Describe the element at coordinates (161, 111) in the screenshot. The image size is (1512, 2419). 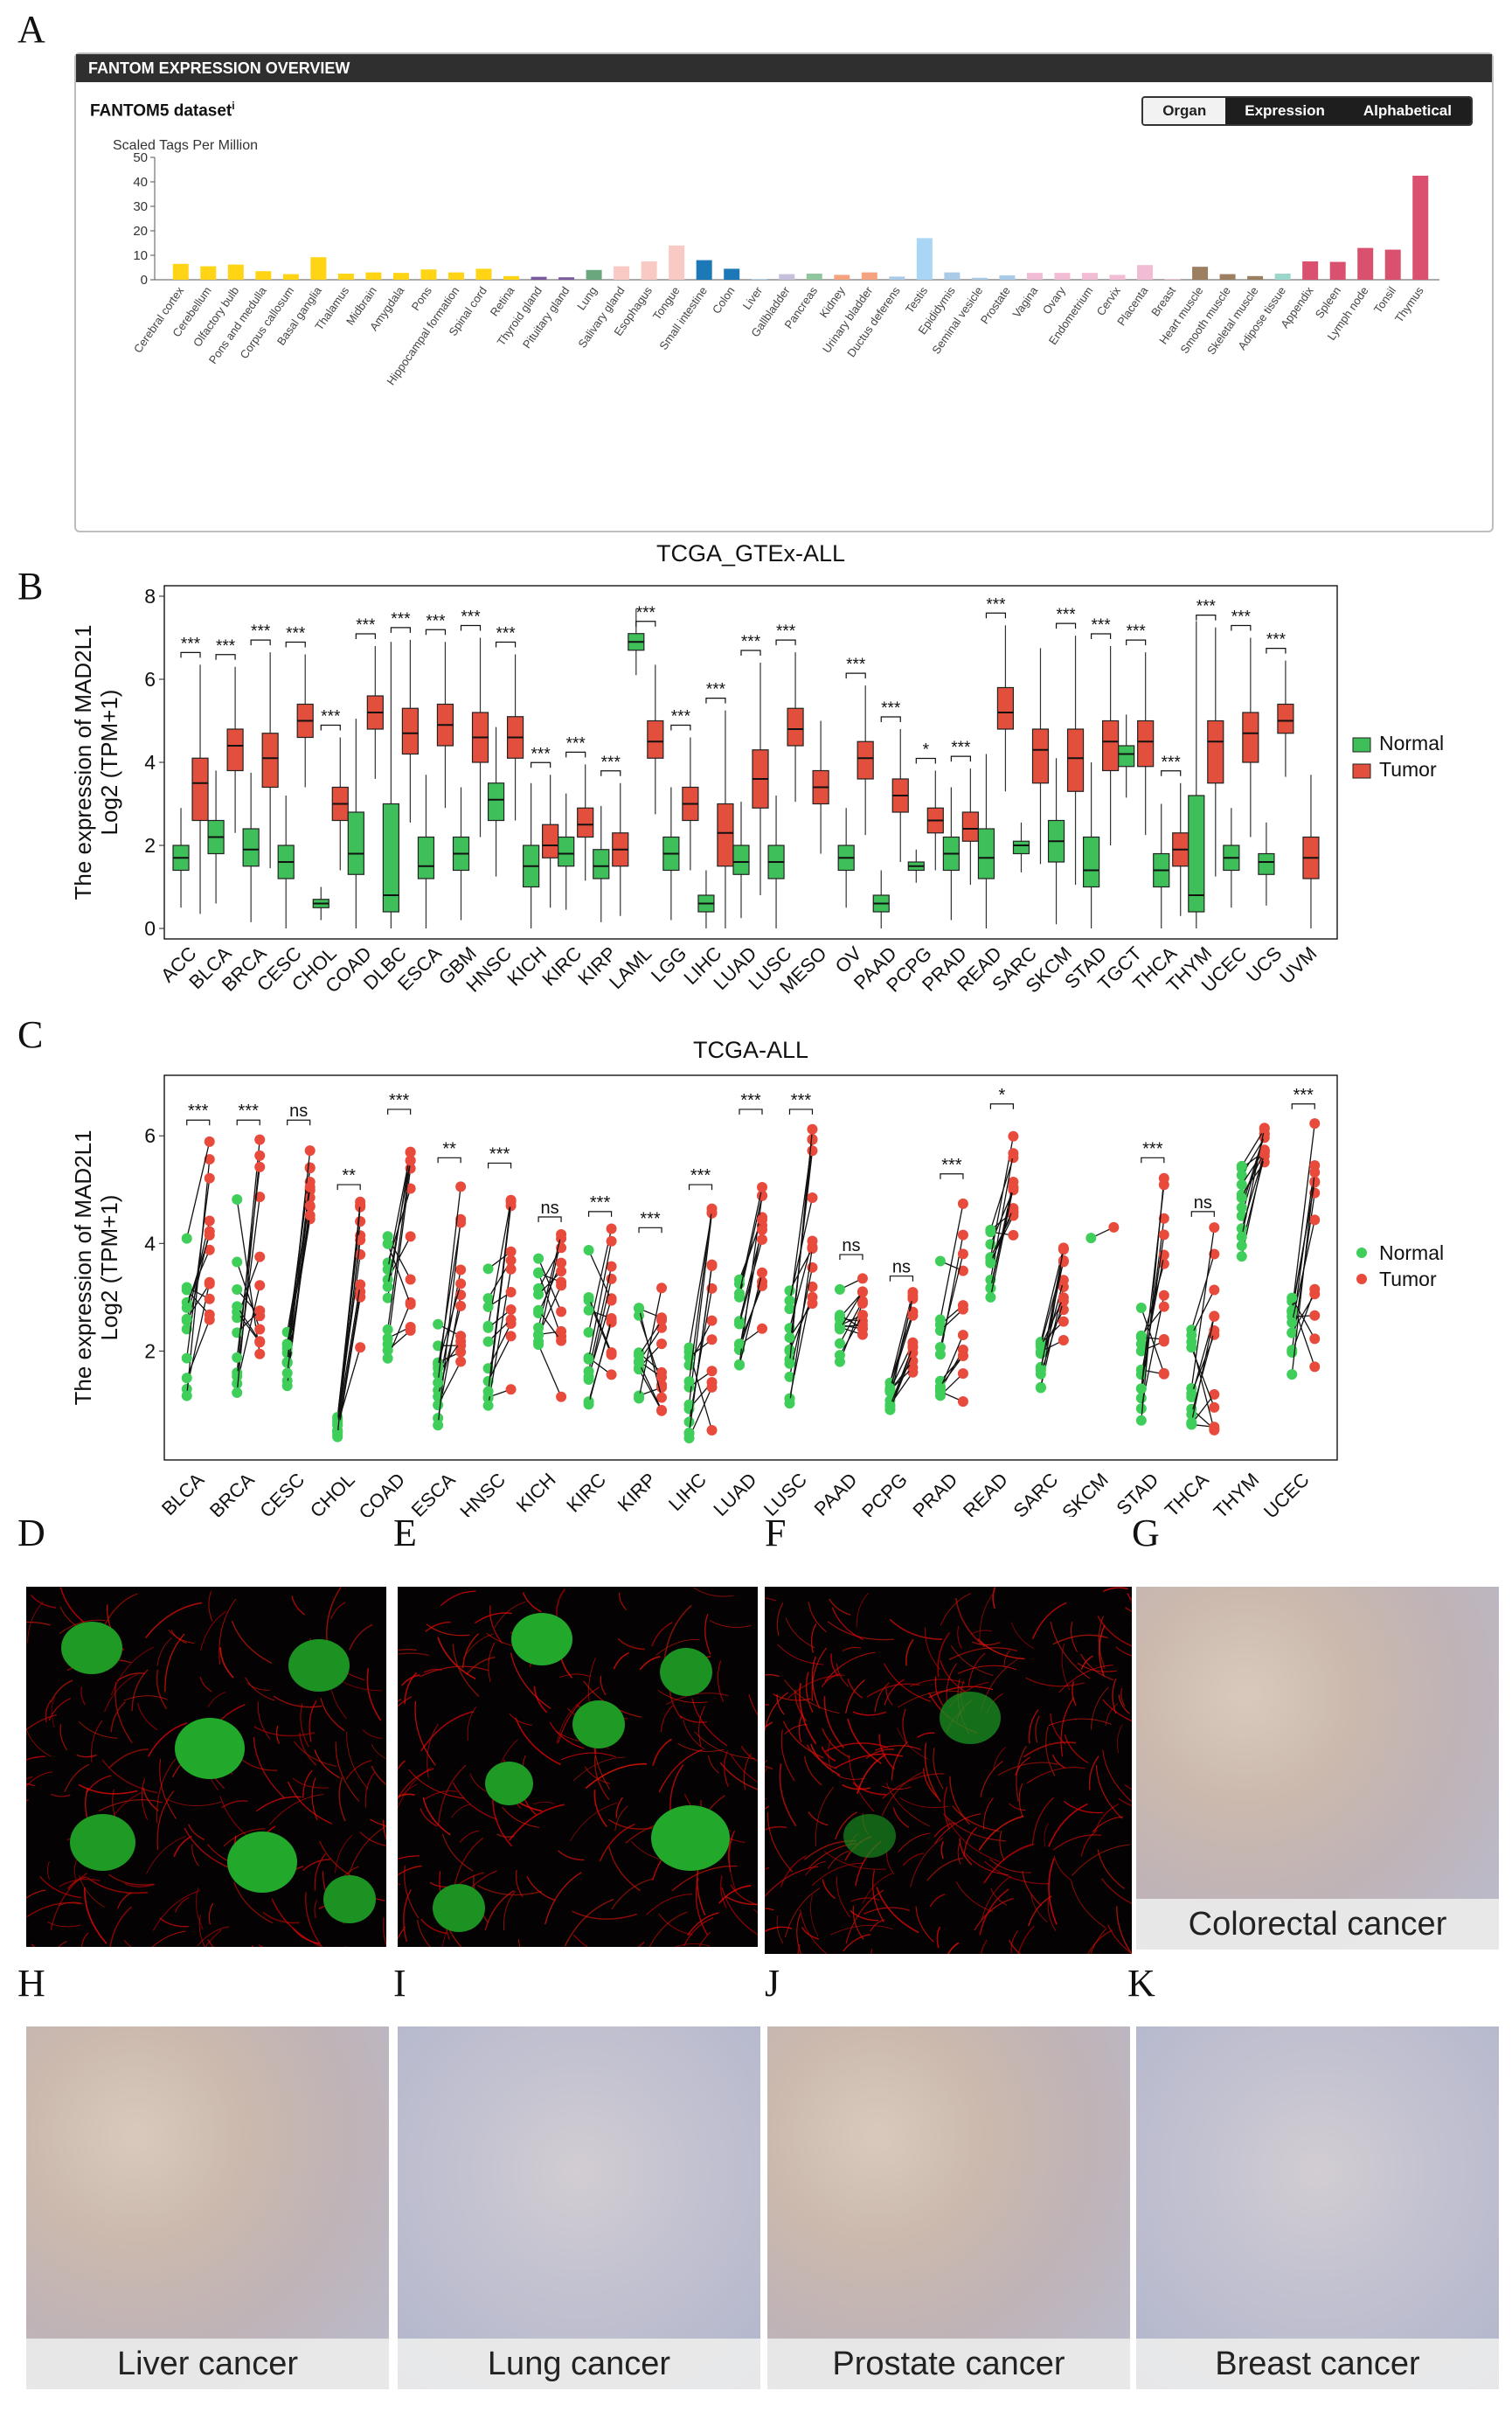
I see `dataset-title-text: FANTOM5 dataset` at that location.